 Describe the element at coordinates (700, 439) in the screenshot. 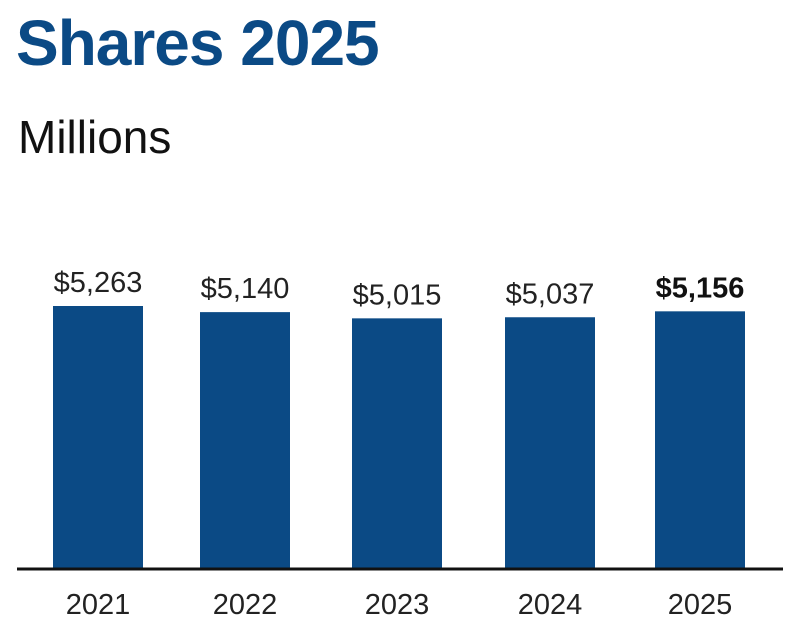

I see `bar-2025` at that location.